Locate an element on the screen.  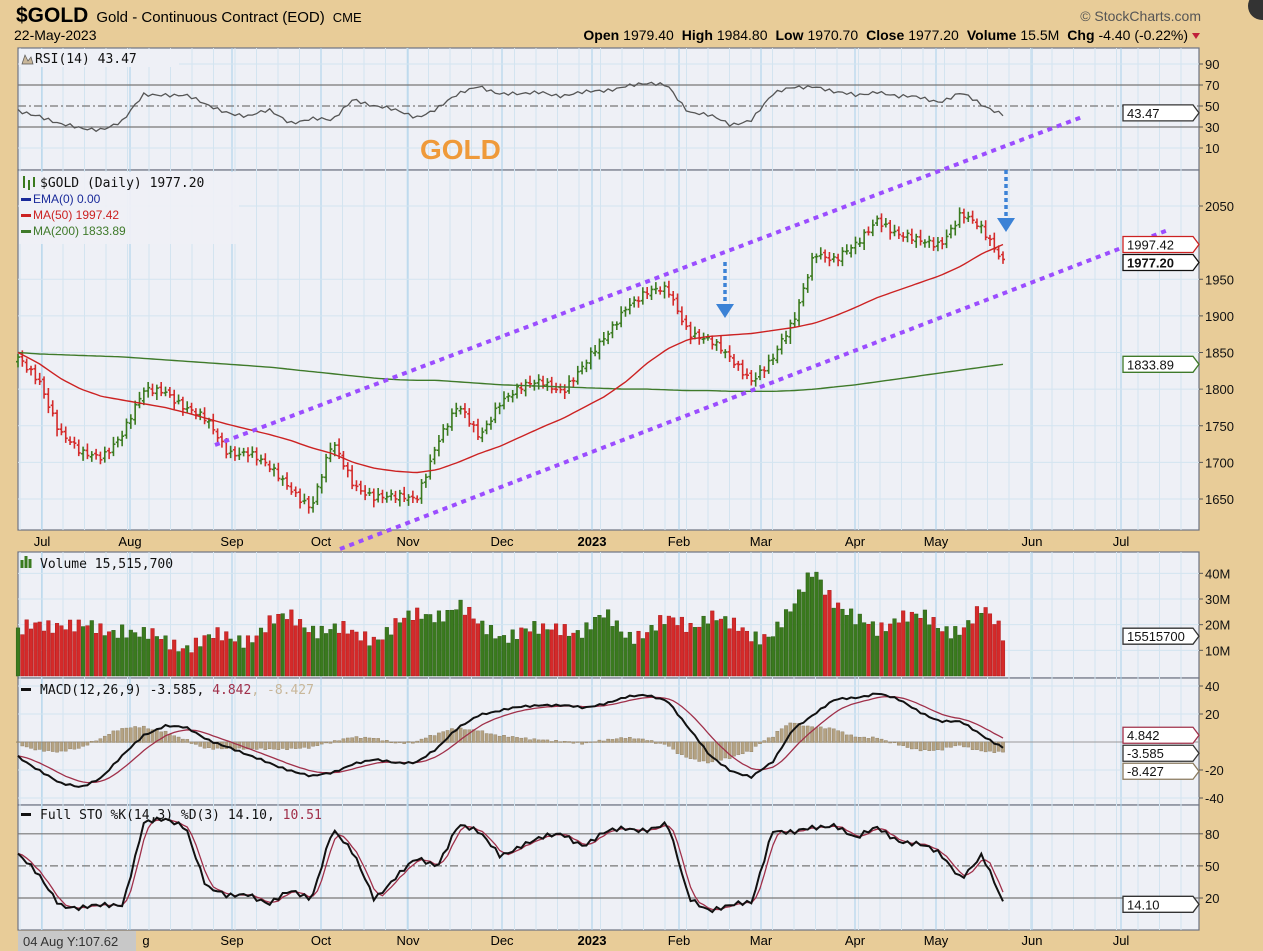
svg-text:Full STO %K(14,3) %D(3) 14.10,: Full STO %K(14,3) %D(3) 14.10, 10.51 is located at coordinates (181, 815).